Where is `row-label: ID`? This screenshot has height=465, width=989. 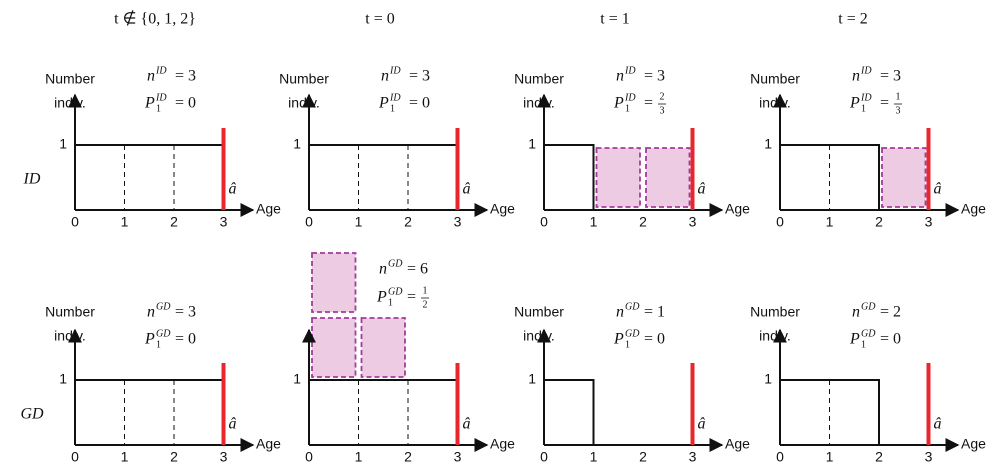
row-label: ID is located at coordinates (32, 179).